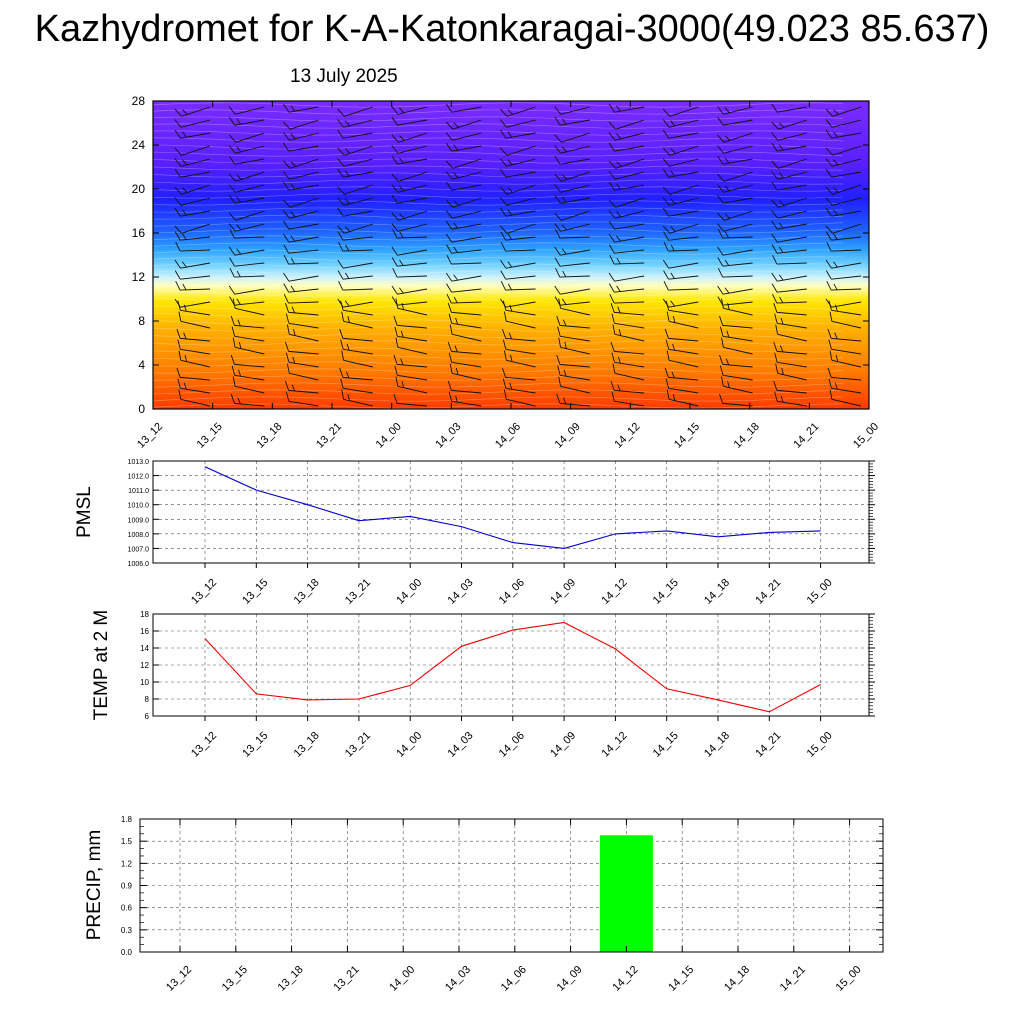 This screenshot has width=1024, height=1024. I want to click on temp-y-axis: 6 8 10 12 14 16 18, so click(507, 665).